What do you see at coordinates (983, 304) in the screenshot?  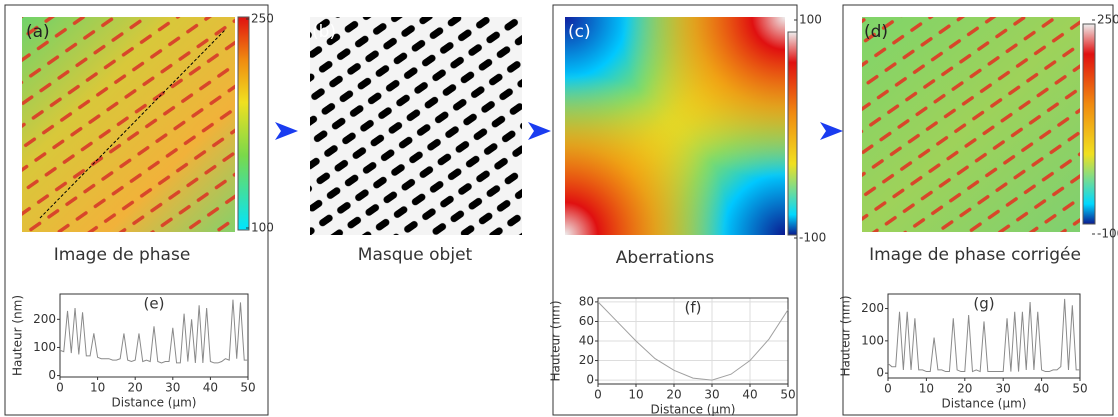 I see `chart-label: (g)` at bounding box center [983, 304].